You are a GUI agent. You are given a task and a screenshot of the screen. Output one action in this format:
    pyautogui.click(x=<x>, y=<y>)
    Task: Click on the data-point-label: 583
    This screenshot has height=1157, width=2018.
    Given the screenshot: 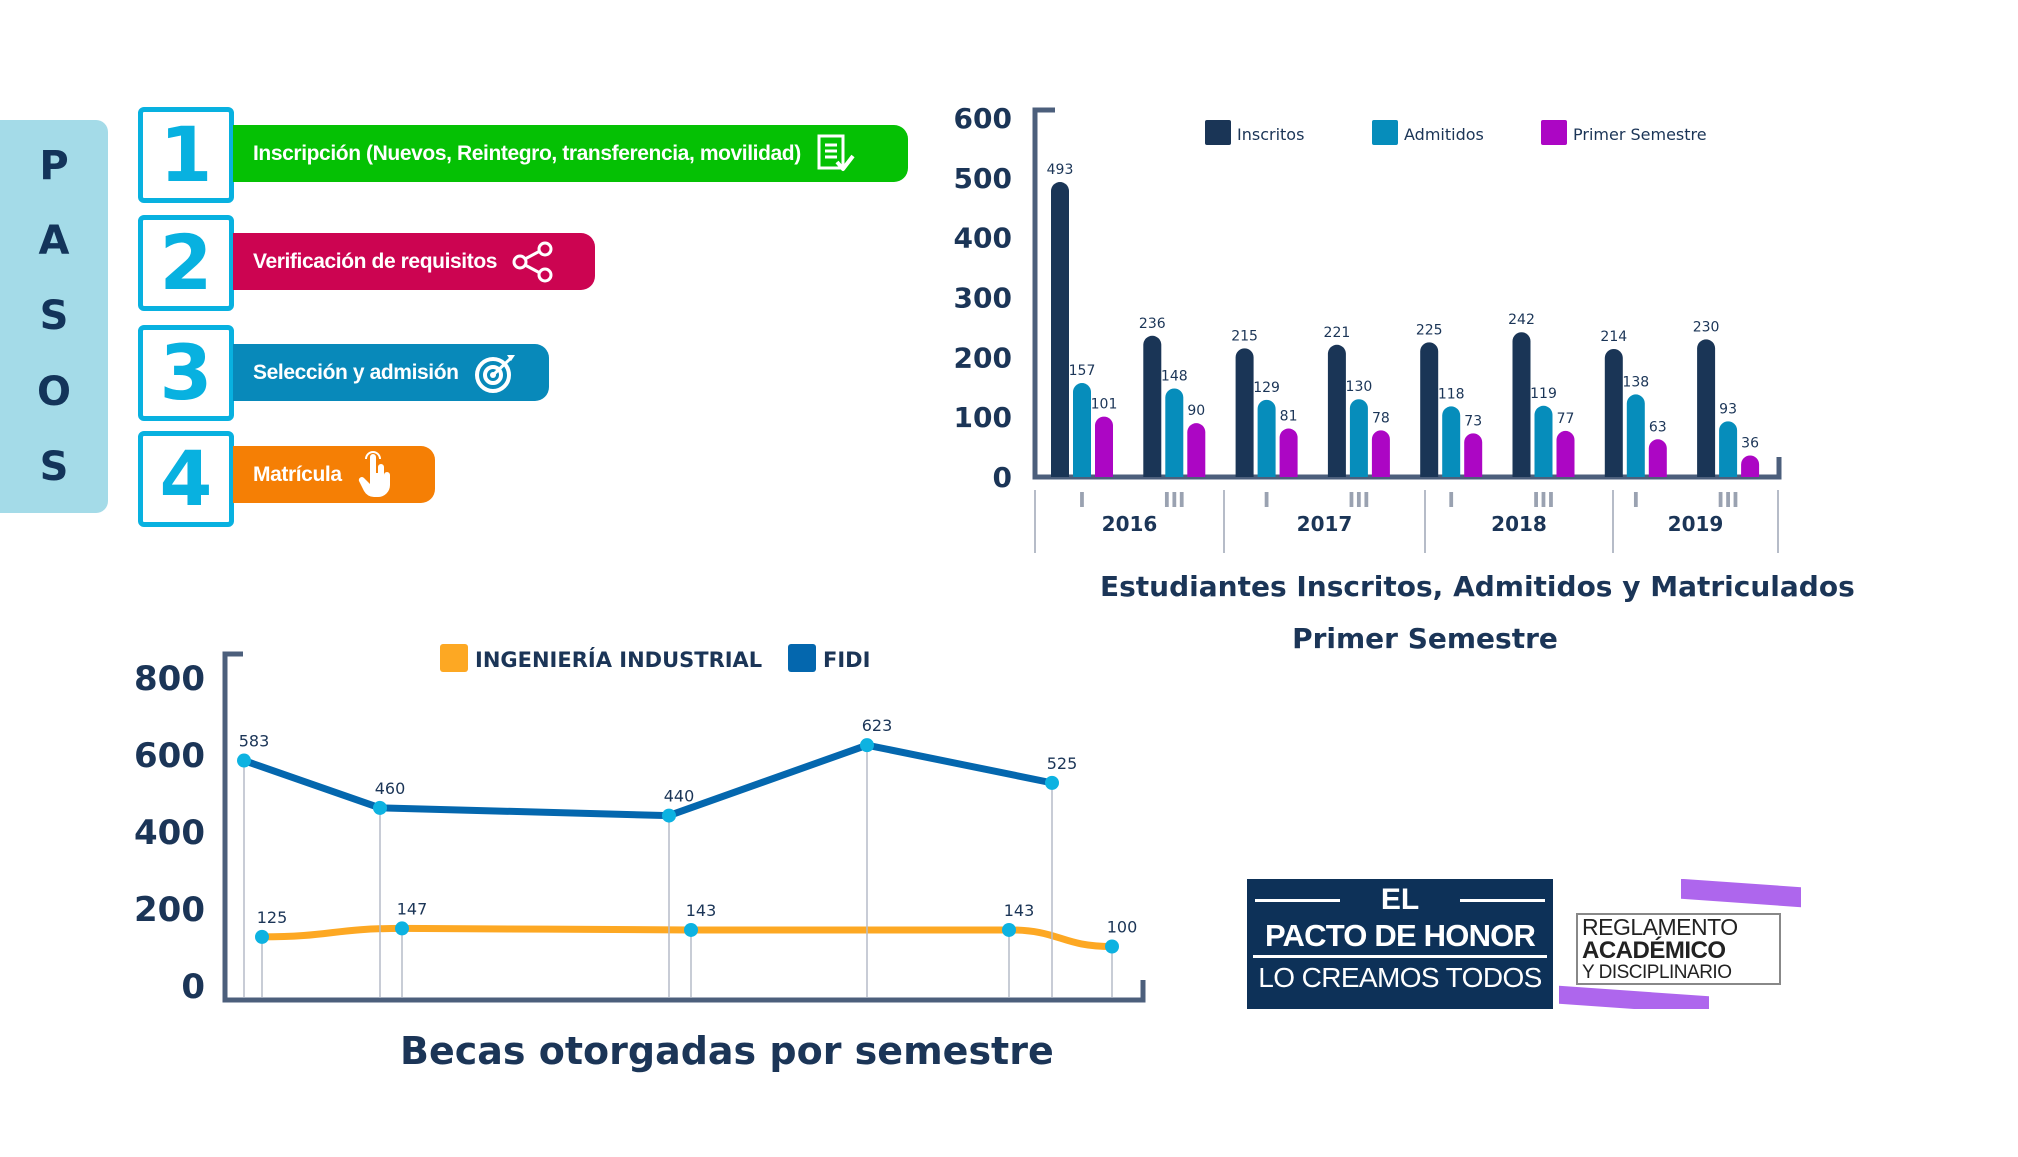 What is the action you would take?
    pyautogui.click(x=254, y=741)
    